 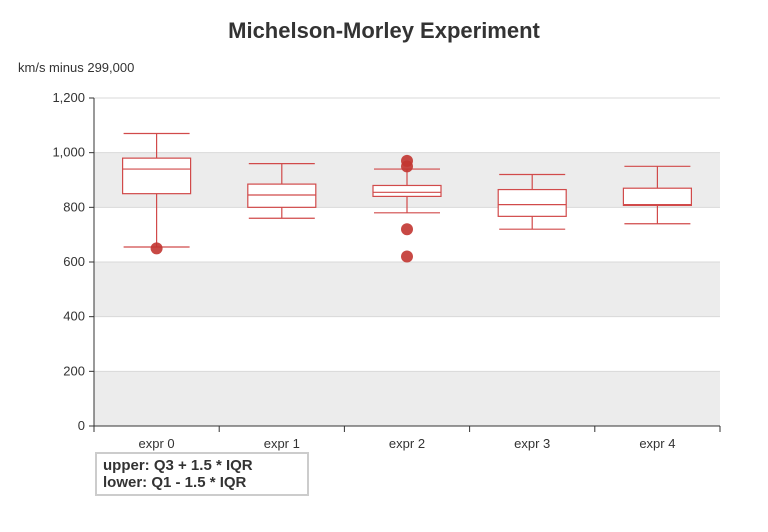 What do you see at coordinates (407, 443) in the screenshot?
I see `x-tick-label: expr 2` at bounding box center [407, 443].